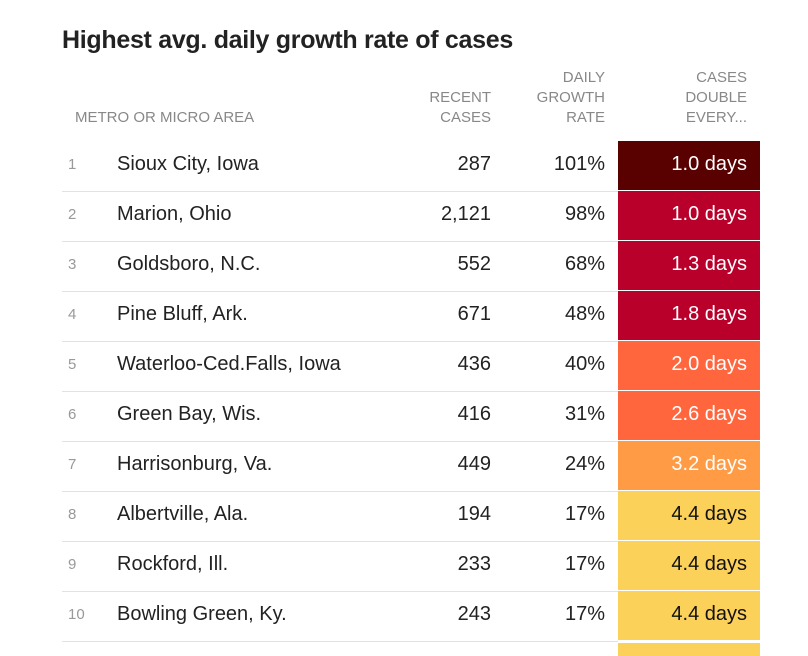 Image resolution: width=808 pixels, height=656 pixels. Describe the element at coordinates (72, 514) in the screenshot. I see `rank: 8` at that location.